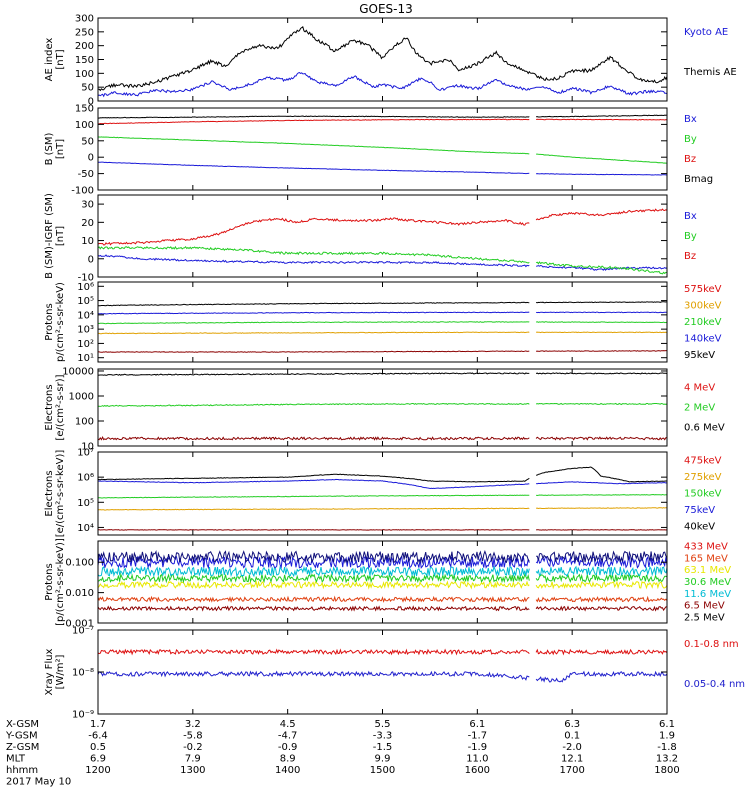  What do you see at coordinates (711, 644) in the screenshot?
I see `legend-entry: 0.1-0.8 nm` at bounding box center [711, 644].